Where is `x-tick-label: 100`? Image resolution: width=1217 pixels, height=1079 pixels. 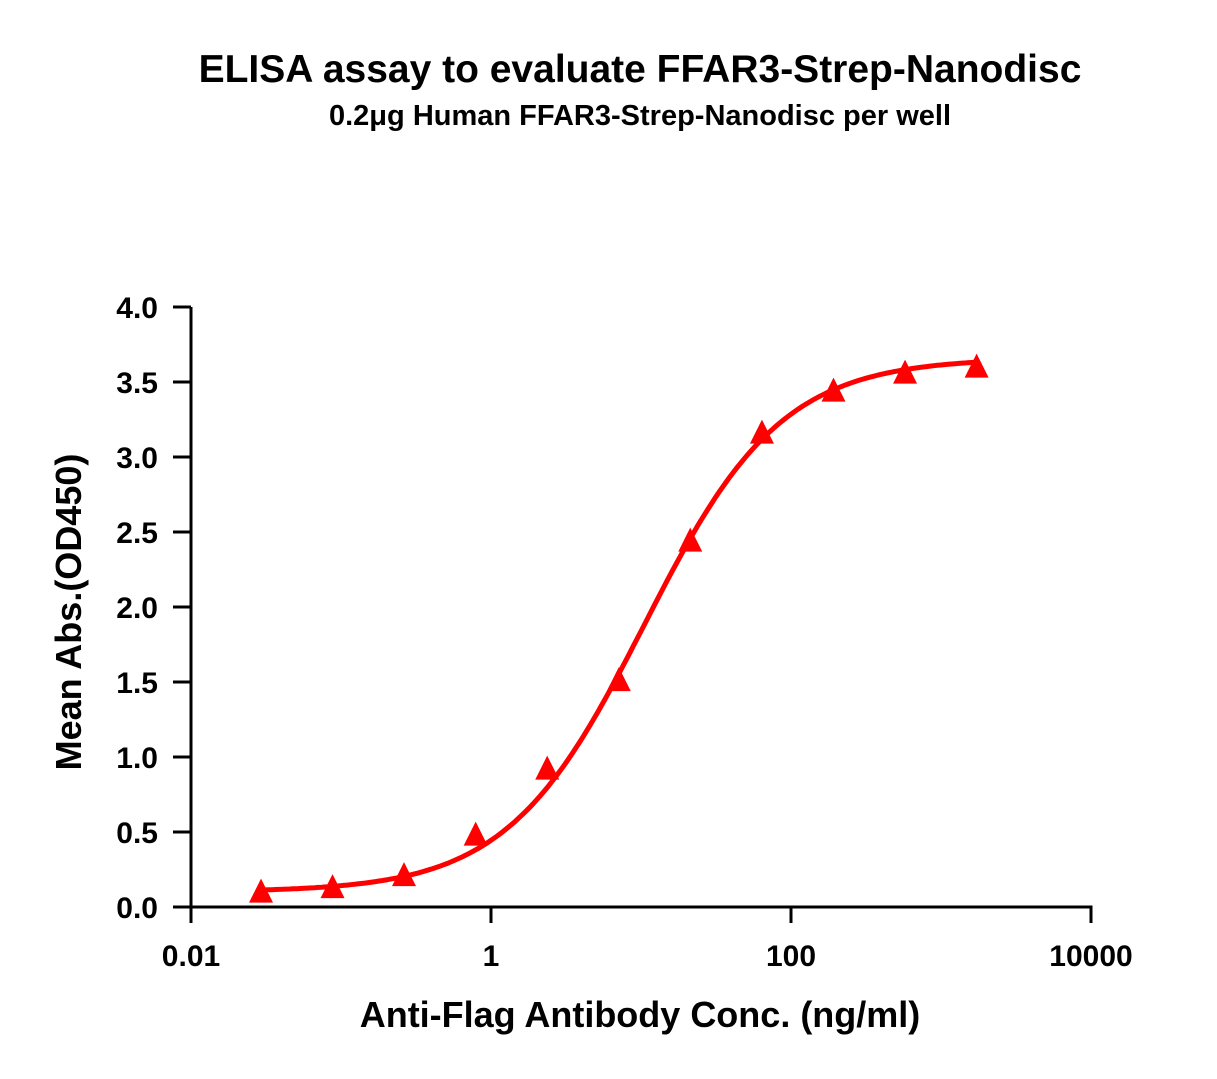
x-tick-label: 100 is located at coordinates (791, 956).